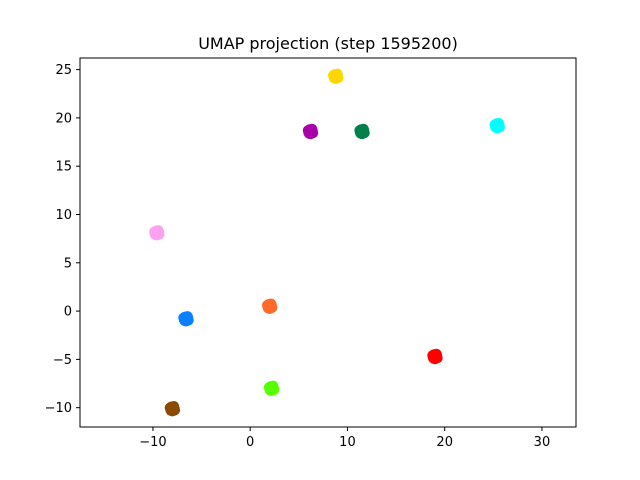 The height and width of the screenshot is (480, 640). What do you see at coordinates (63, 167) in the screenshot?
I see `y-tick-label: 15` at bounding box center [63, 167].